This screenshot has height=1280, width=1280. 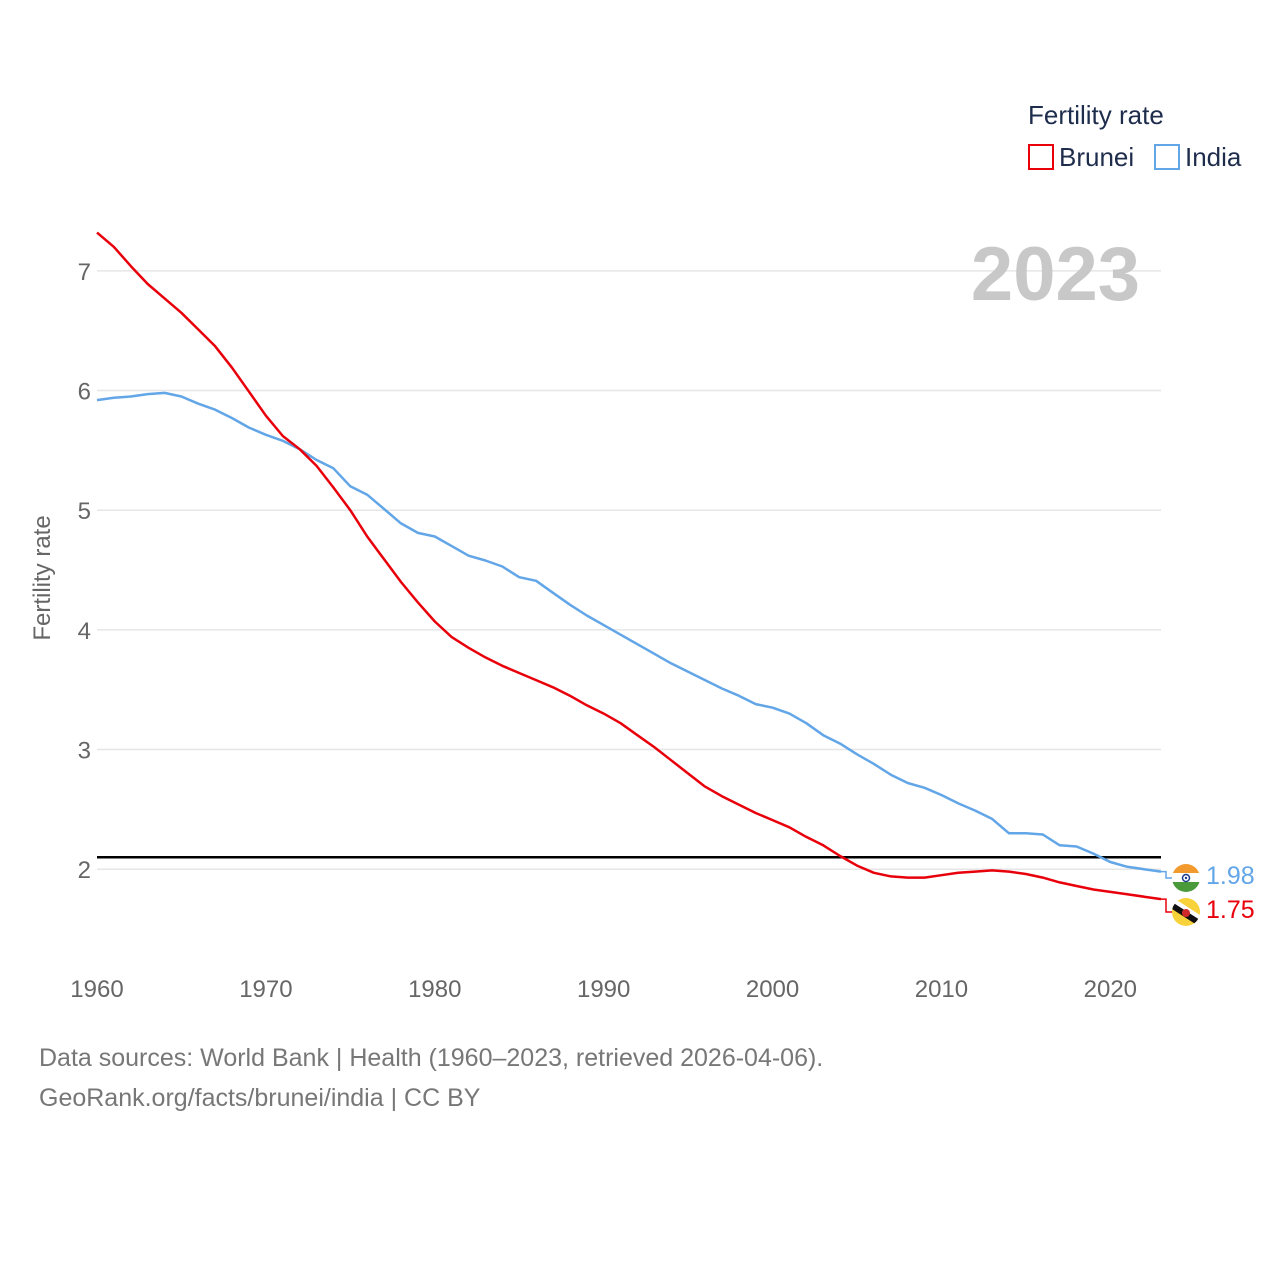 What do you see at coordinates (1055, 274) in the screenshot?
I see `year-label: 2023` at bounding box center [1055, 274].